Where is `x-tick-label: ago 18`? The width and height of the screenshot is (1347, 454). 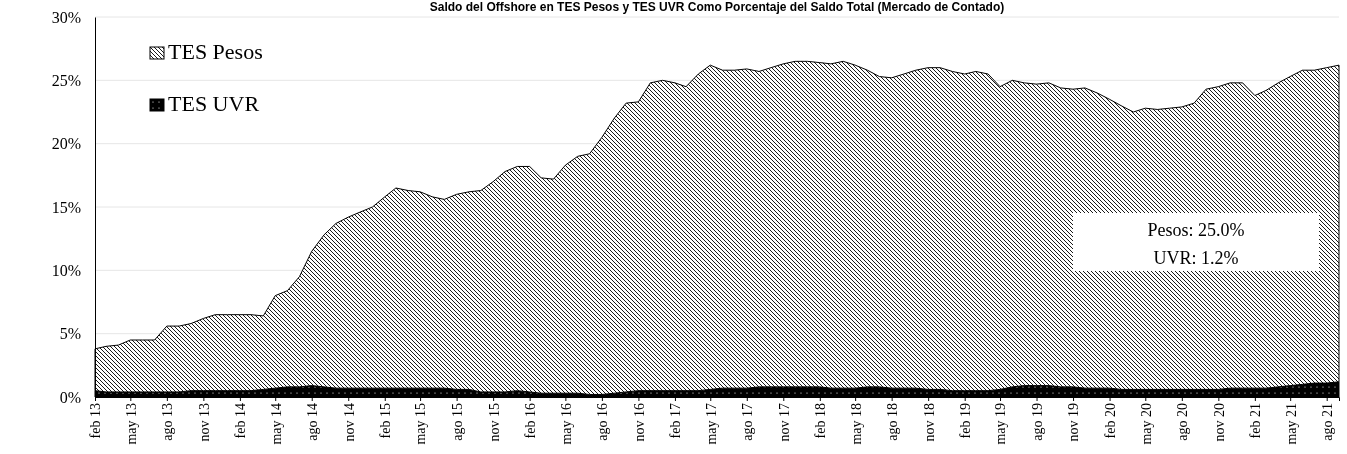 x-tick-label: ago 18 is located at coordinates (893, 422).